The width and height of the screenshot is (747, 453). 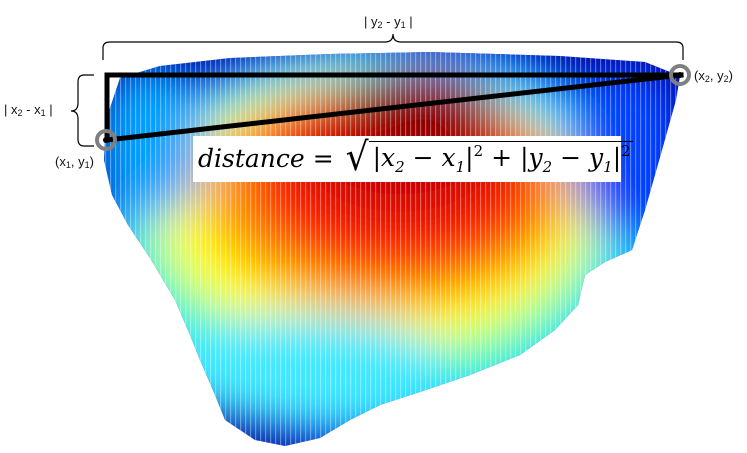 I want to click on sqrt-icon: √, so click(x=357, y=157).